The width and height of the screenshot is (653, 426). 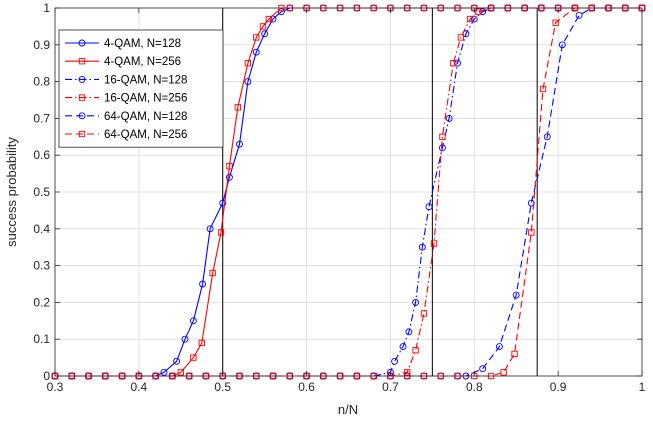 What do you see at coordinates (145, 117) in the screenshot?
I see `legend-label-4: 64-QAM, N=128` at bounding box center [145, 117].